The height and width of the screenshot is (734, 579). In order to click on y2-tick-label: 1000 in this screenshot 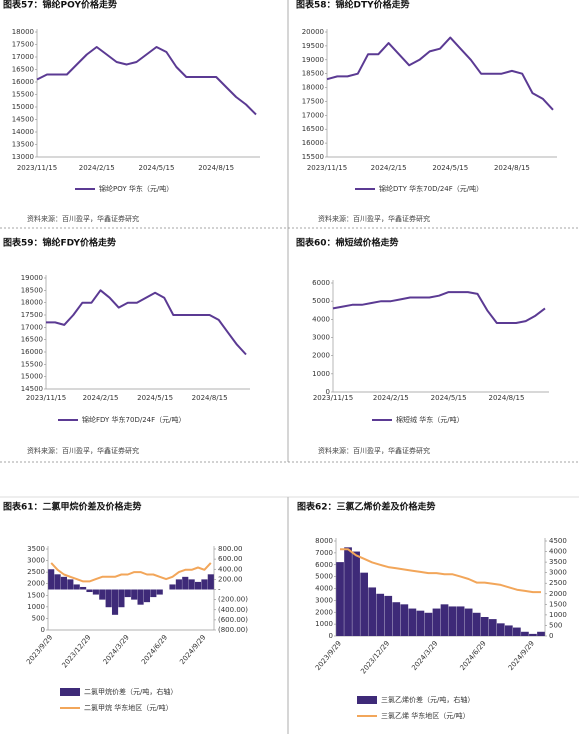, I will do `click(558, 615)`.